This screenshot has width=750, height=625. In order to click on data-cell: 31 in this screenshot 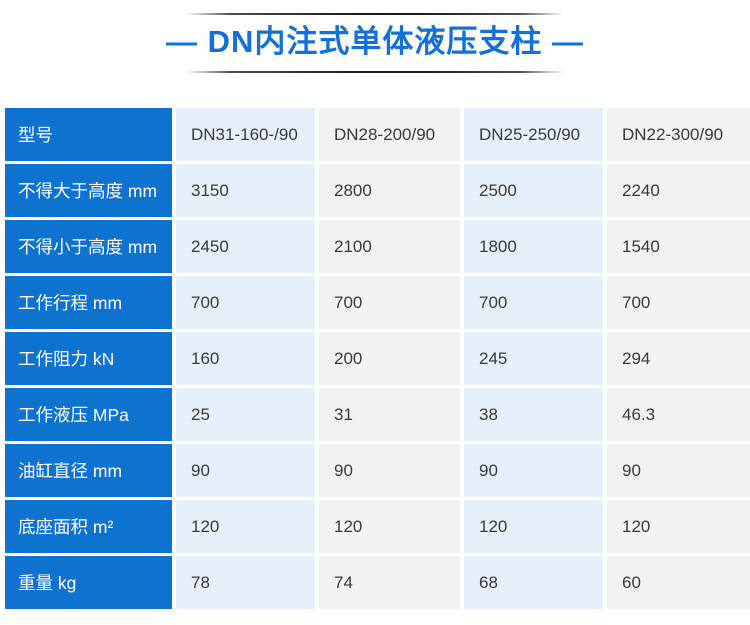, I will do `click(389, 414)`.